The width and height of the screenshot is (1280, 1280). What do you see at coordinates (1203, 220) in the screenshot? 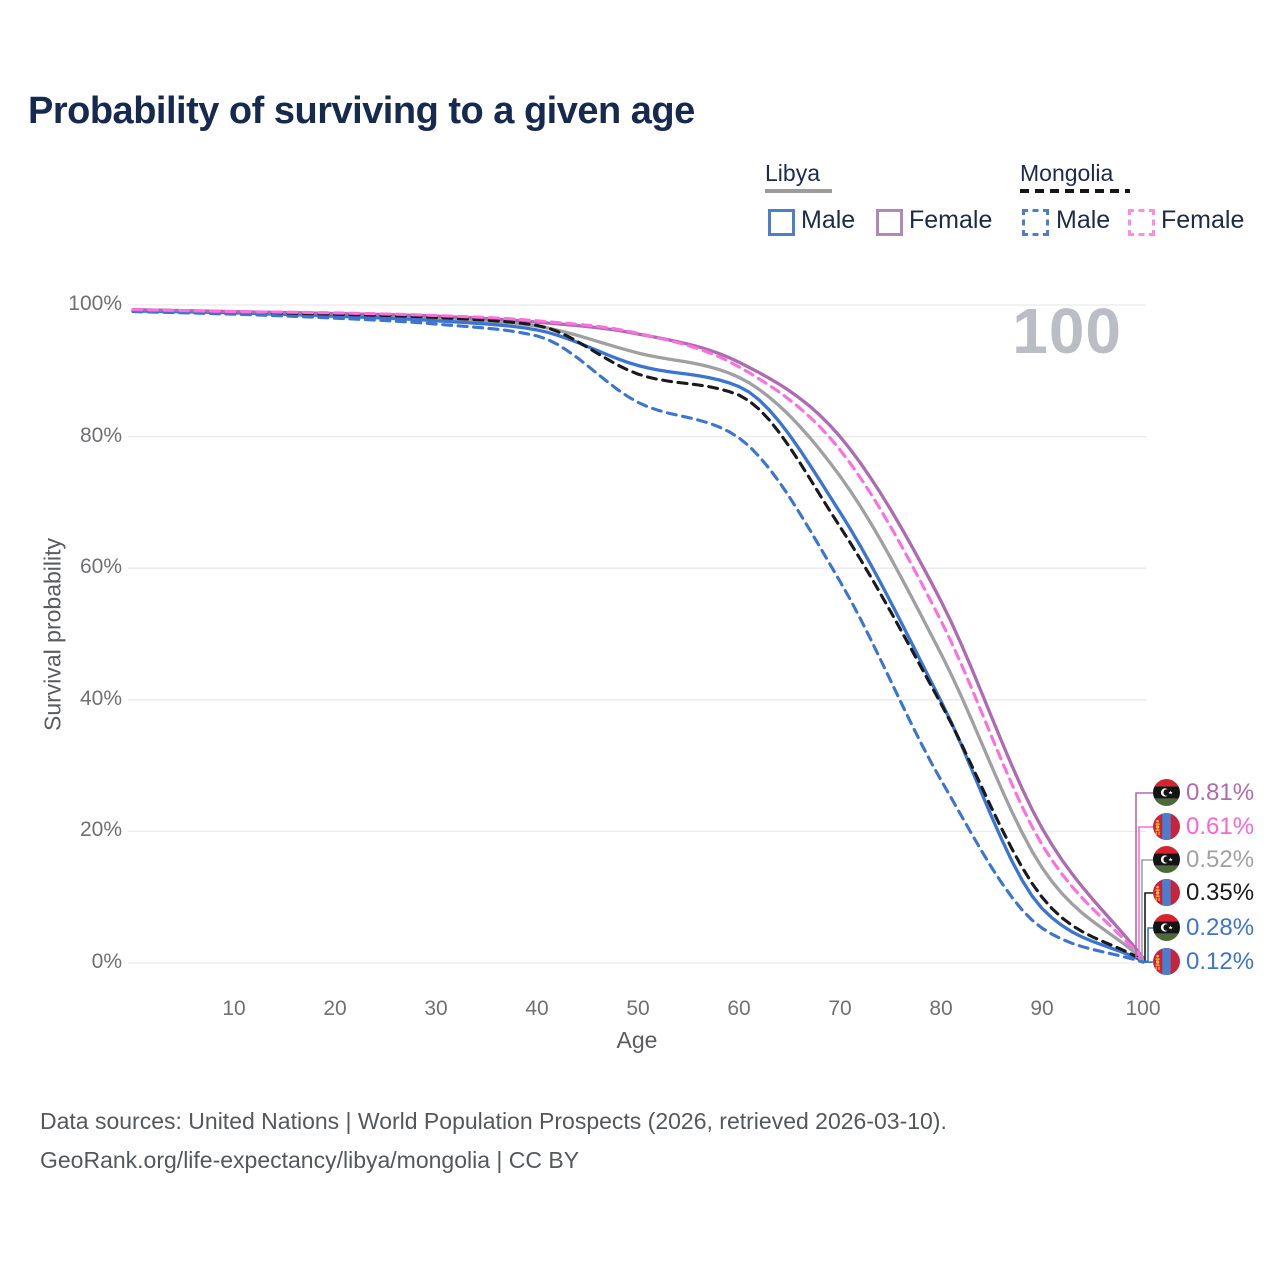
I see `legend-label-mongolia-female: Female` at bounding box center [1203, 220].